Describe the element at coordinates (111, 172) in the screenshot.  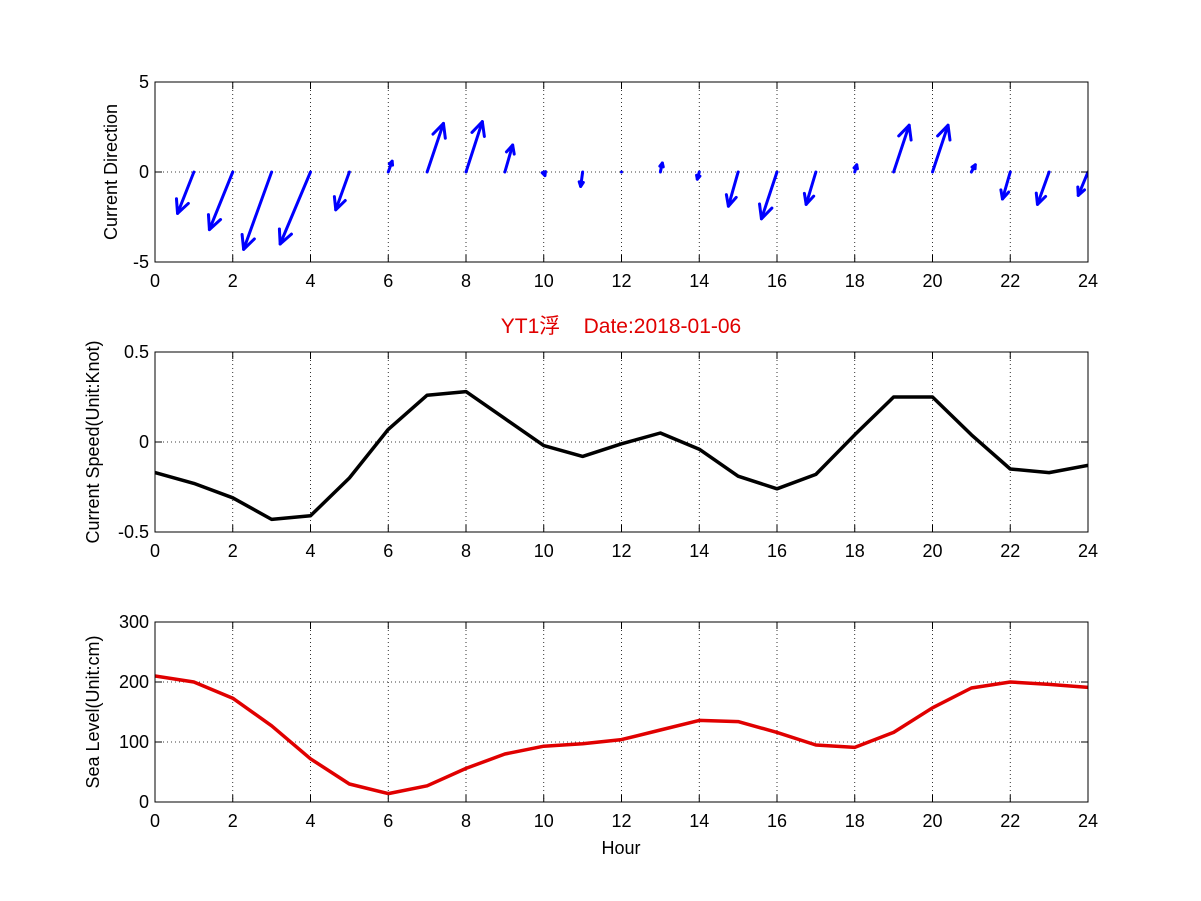
I see `y-axis-label-direction: Current Direction` at that location.